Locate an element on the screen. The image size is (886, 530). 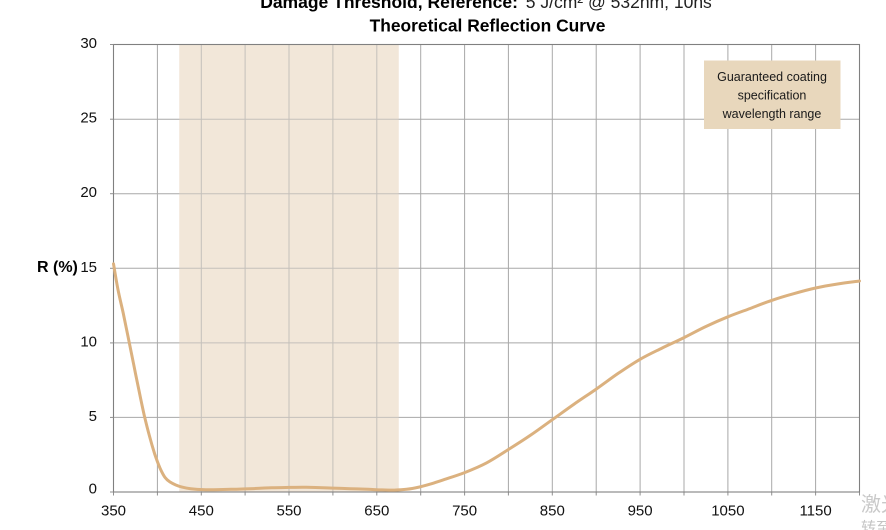
svg-text: specification is located at coordinates (772, 96).